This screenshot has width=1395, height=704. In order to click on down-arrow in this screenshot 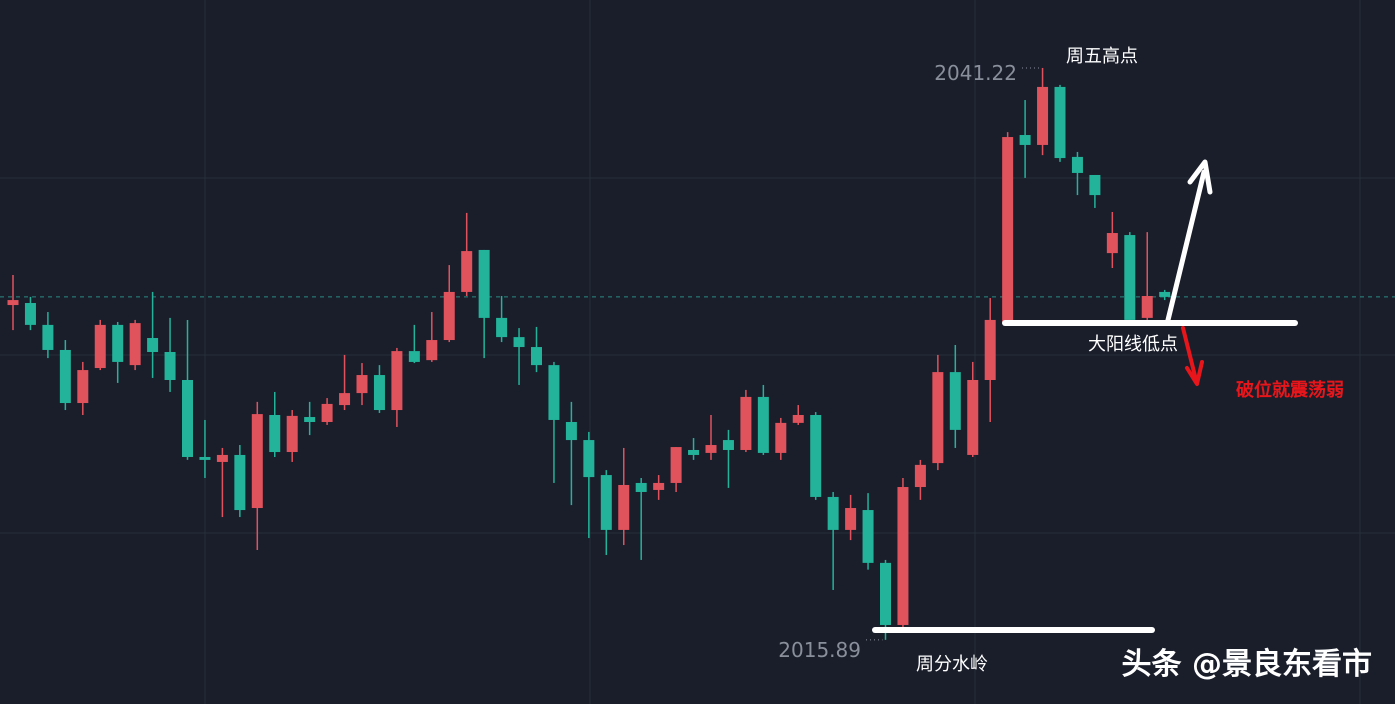, I will do `click(1189, 354)`.